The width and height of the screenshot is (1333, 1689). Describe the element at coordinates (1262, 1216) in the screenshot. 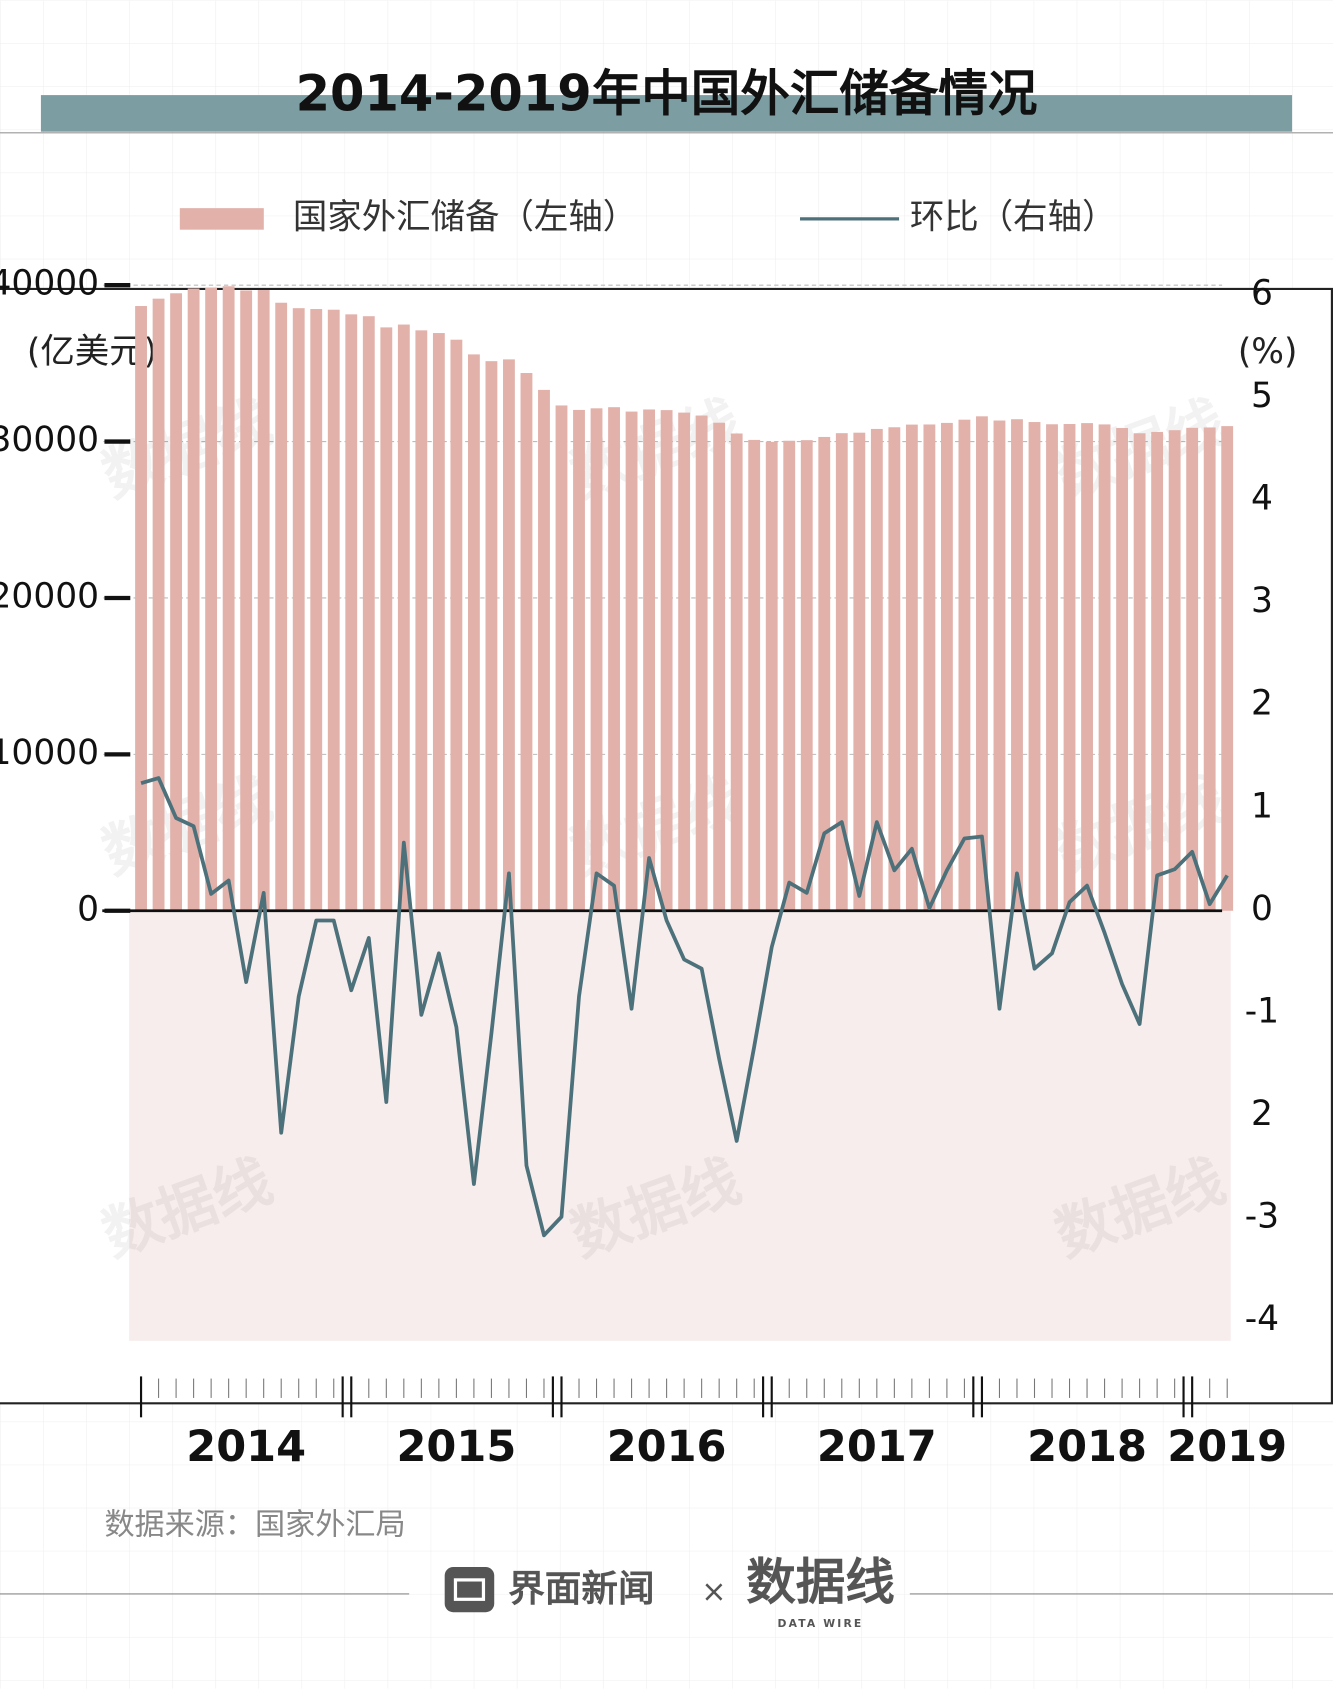

I see `y2-tick-label: -3` at that location.